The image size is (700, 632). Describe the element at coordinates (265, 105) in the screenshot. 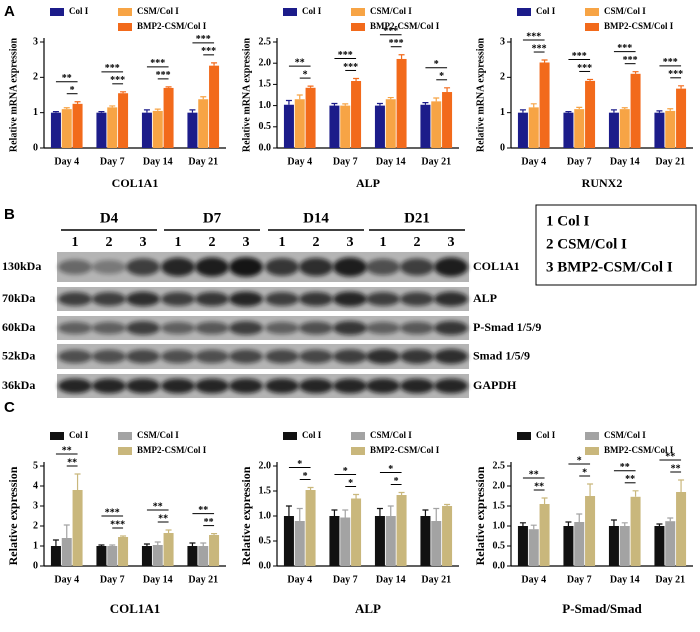

I see `y-tick-label: 1.0` at that location.